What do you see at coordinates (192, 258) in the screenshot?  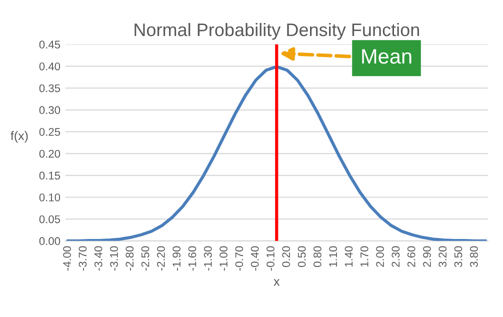 I see `x-tick-label: -1.60` at bounding box center [192, 258].